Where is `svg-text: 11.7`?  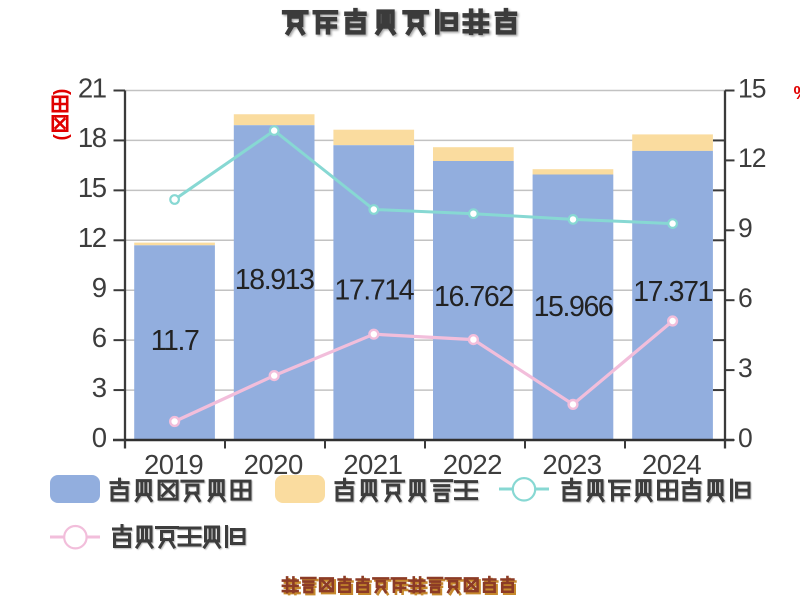 svg-text: 11.7 is located at coordinates (175, 341).